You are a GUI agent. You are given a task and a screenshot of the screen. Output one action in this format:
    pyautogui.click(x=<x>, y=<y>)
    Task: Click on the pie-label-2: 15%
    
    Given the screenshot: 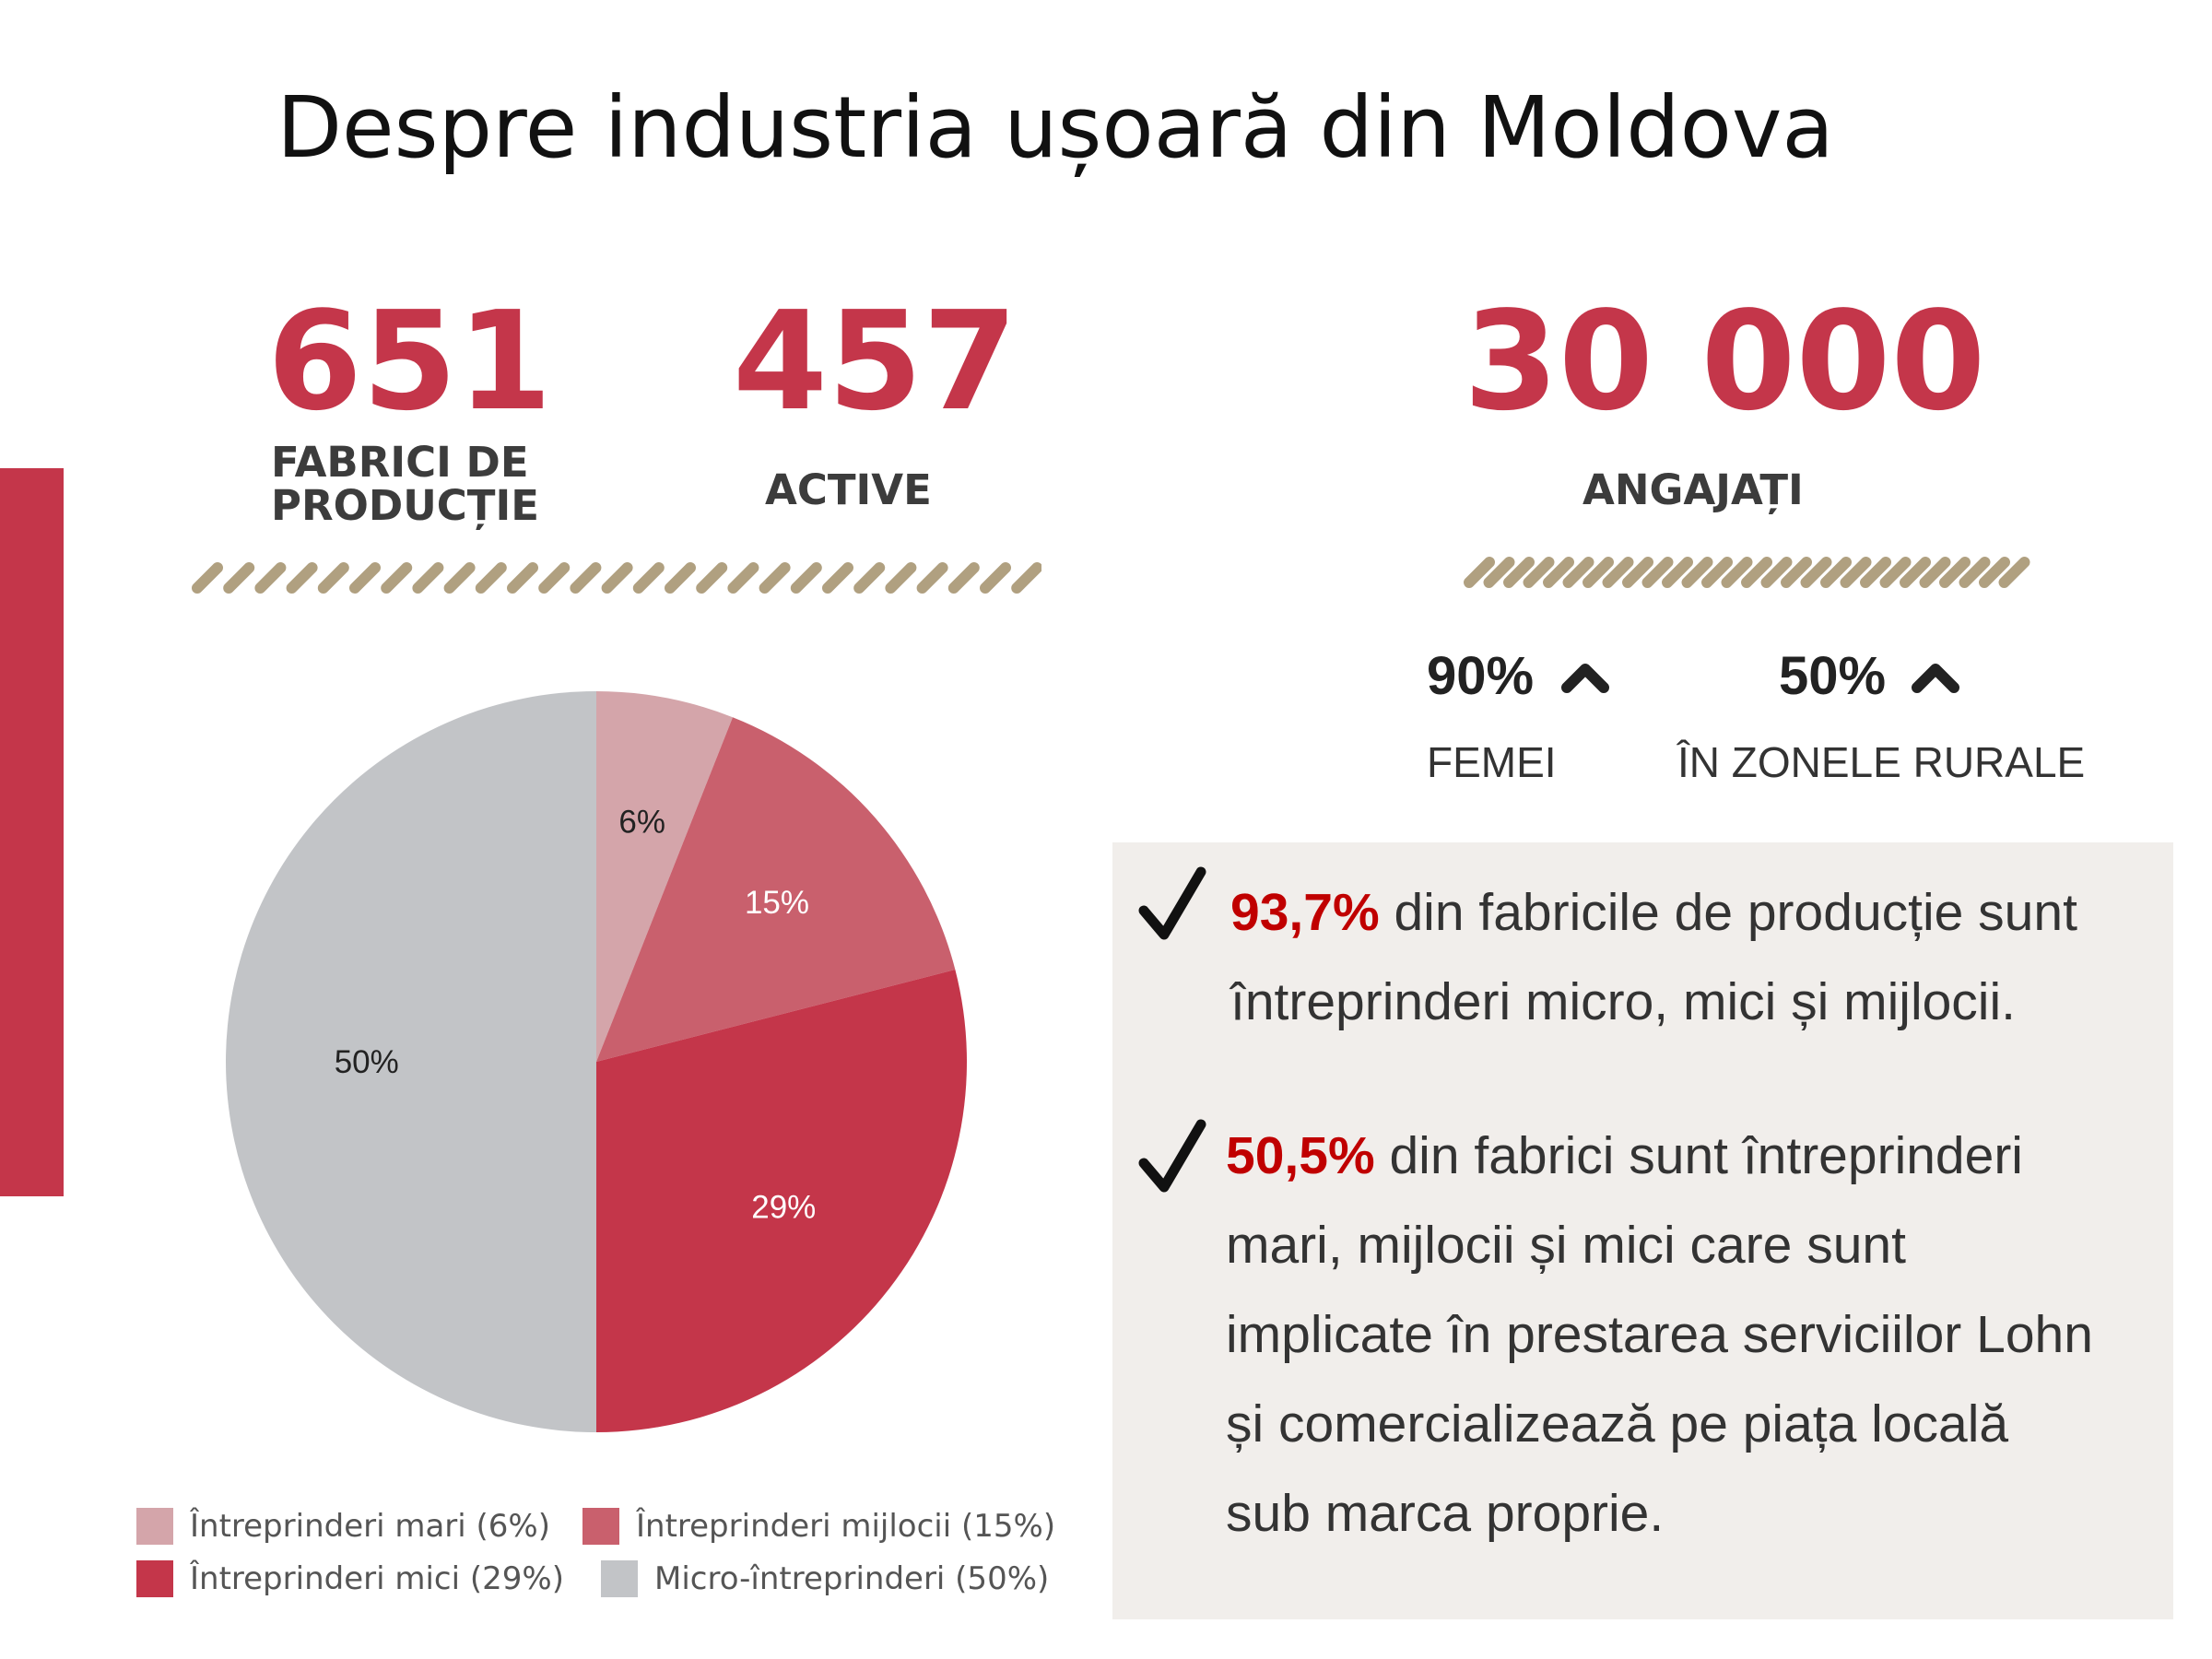 What is the action you would take?
    pyautogui.click(x=777, y=903)
    